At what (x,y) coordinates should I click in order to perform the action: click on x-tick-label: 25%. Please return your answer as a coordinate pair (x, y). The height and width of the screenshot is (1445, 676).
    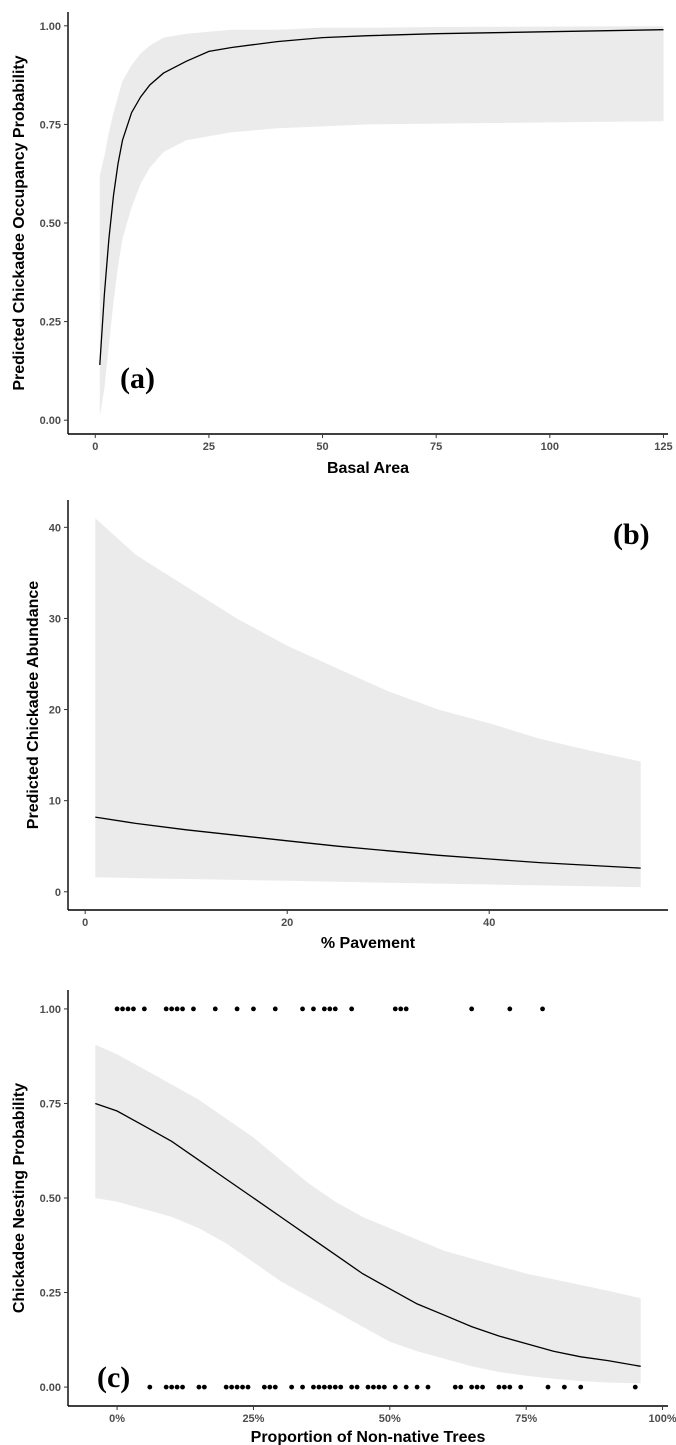
    Looking at the image, I should click on (253, 1419).